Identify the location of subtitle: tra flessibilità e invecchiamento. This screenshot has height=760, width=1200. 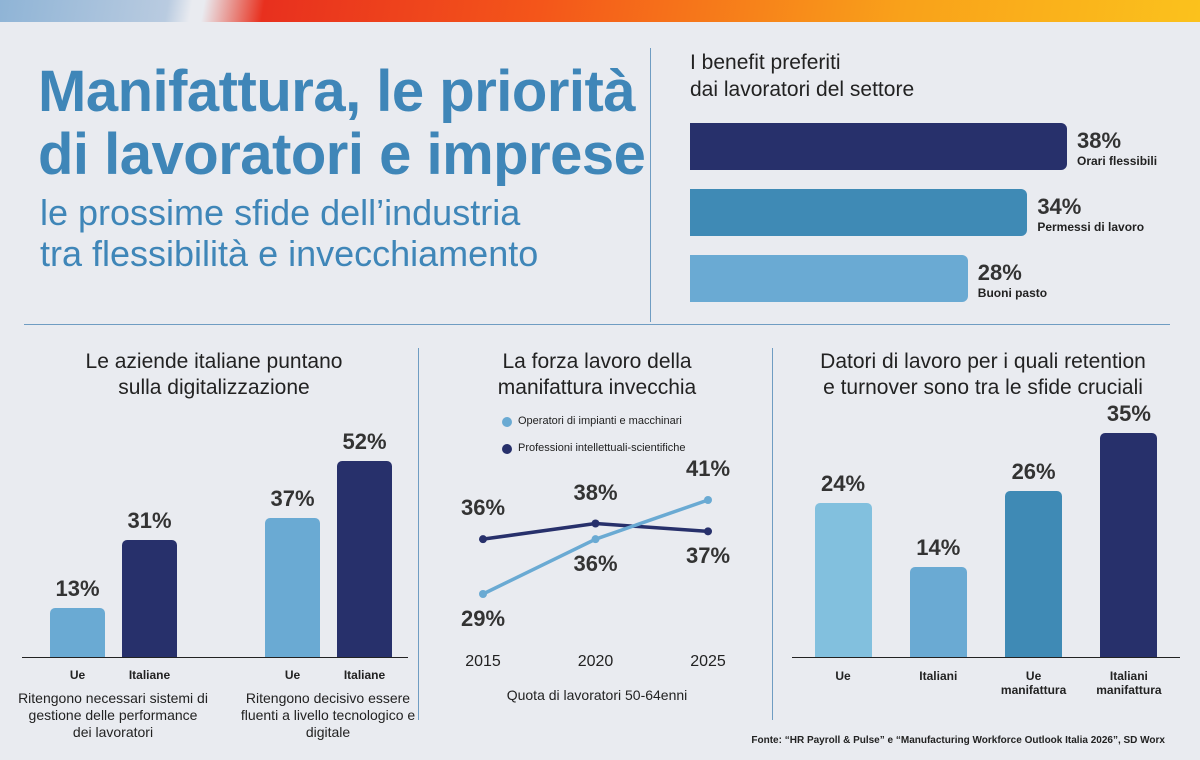
(289, 253).